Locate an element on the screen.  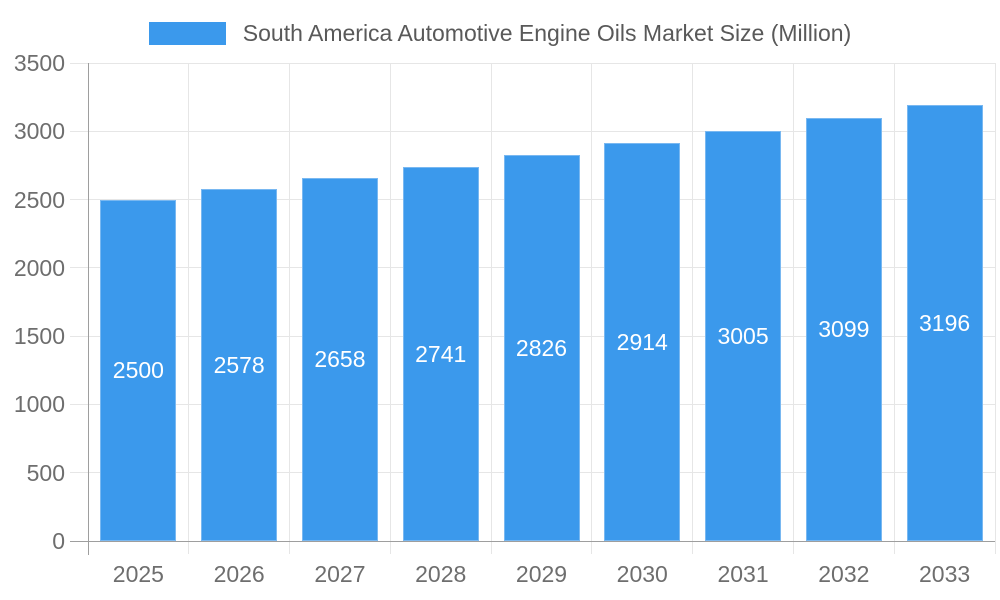
bar-value-label: 3196 is located at coordinates (945, 322).